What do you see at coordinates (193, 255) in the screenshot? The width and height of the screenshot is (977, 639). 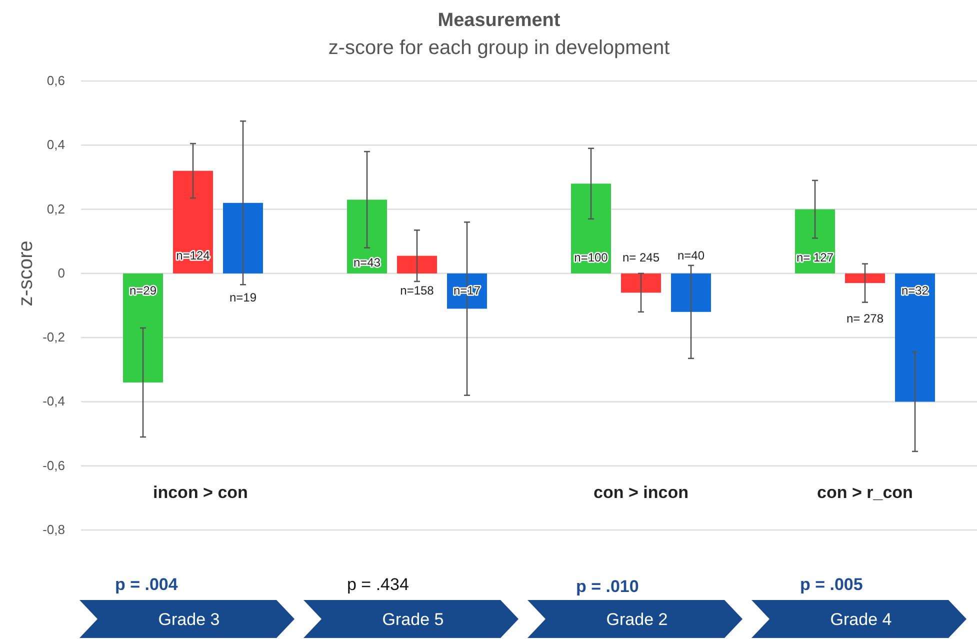 I see `annotation: n=124` at bounding box center [193, 255].